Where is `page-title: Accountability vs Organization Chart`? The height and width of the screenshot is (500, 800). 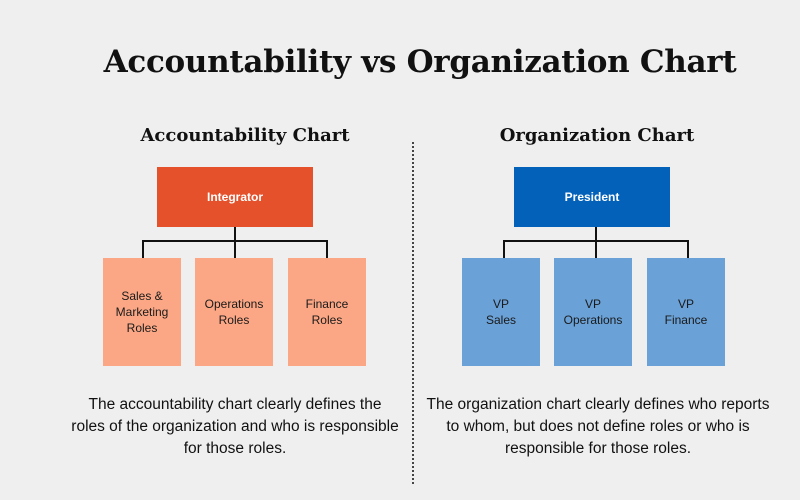
page-title: Accountability vs Organization Chart is located at coordinates (420, 62).